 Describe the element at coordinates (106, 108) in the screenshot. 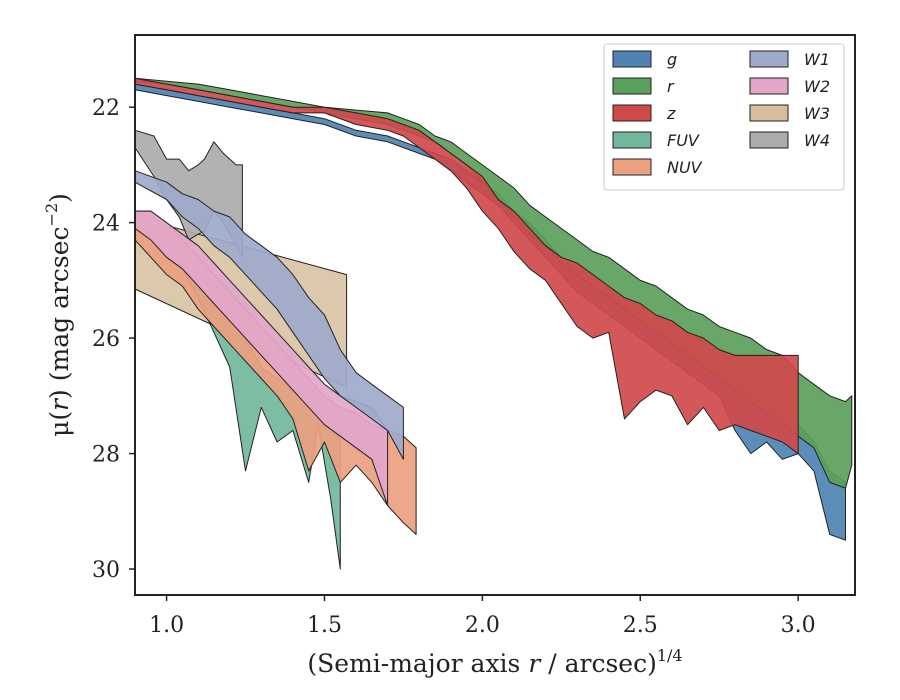

I see `y-tick-label: 22` at that location.